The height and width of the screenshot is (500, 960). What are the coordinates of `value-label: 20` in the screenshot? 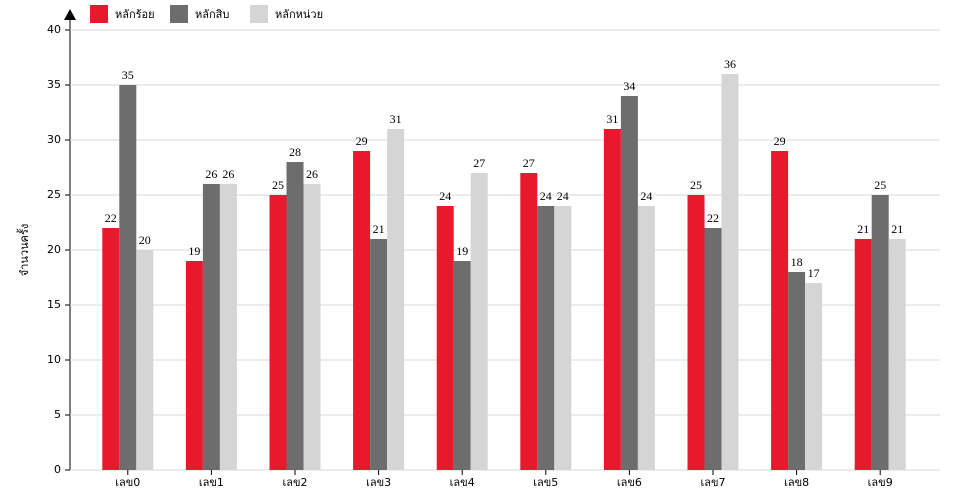 It's located at (145, 240).